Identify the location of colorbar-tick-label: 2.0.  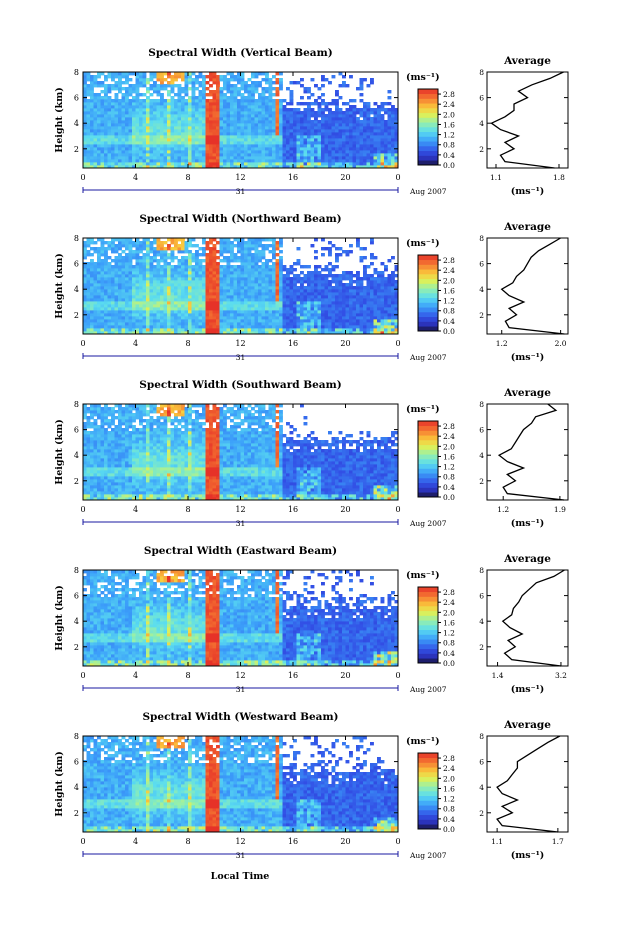
(449, 114).